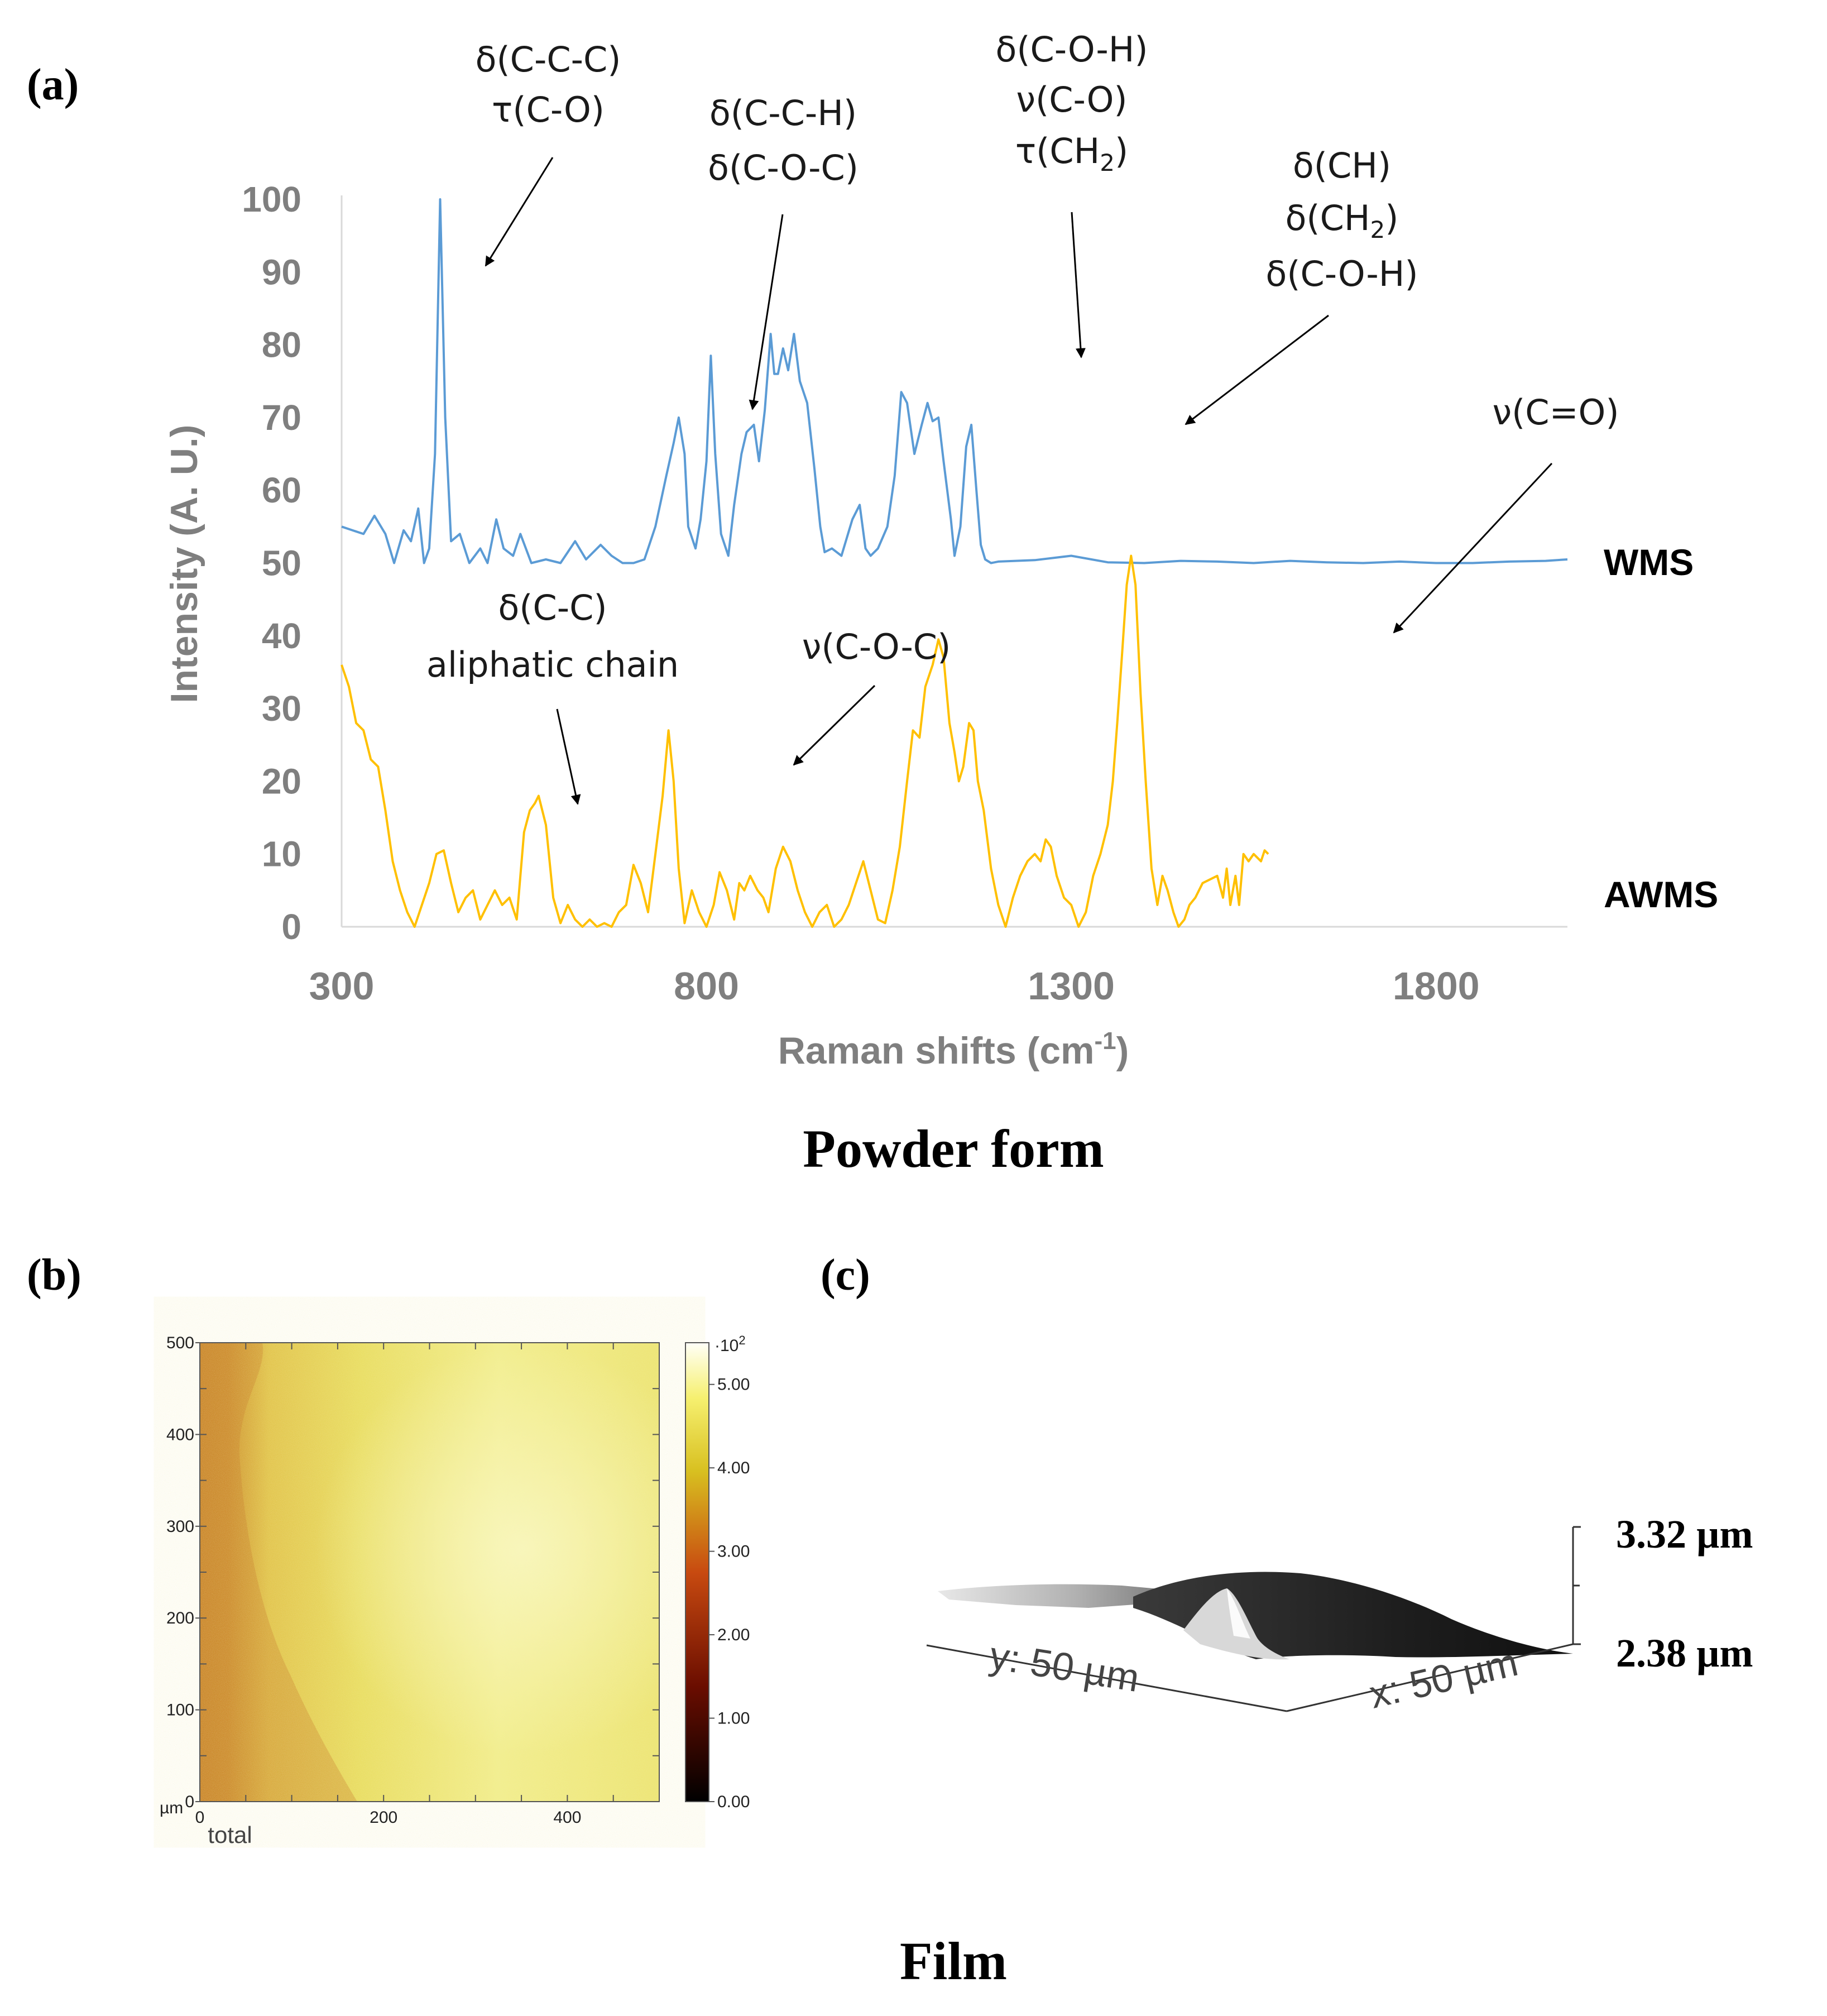 This screenshot has height=2016, width=1827. What do you see at coordinates (733, 1718) in the screenshot?
I see `colorbar-tick: 1.00` at bounding box center [733, 1718].